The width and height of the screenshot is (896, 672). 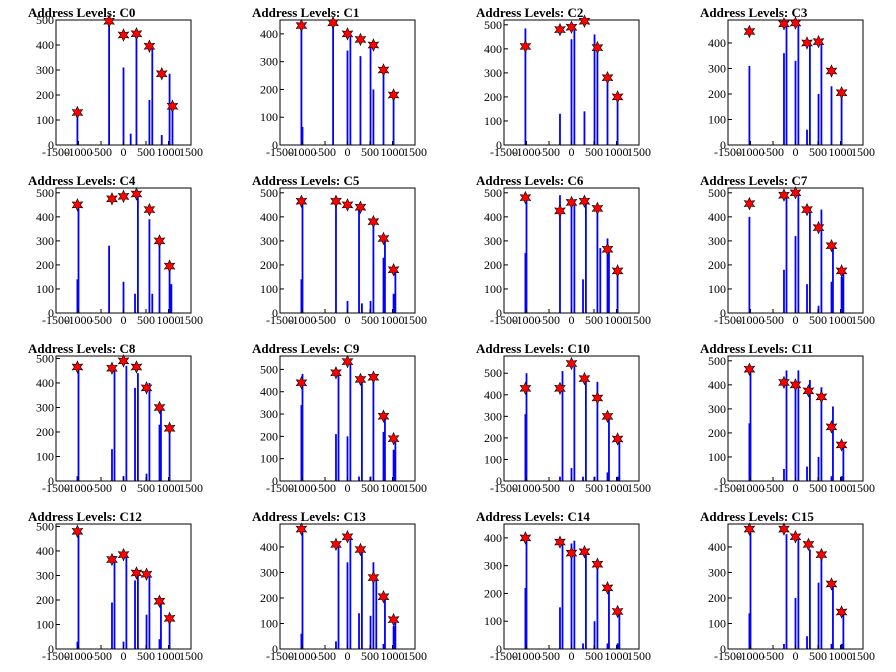 What do you see at coordinates (269, 459) in the screenshot?
I see `y-tick-label: 100` at bounding box center [269, 459].